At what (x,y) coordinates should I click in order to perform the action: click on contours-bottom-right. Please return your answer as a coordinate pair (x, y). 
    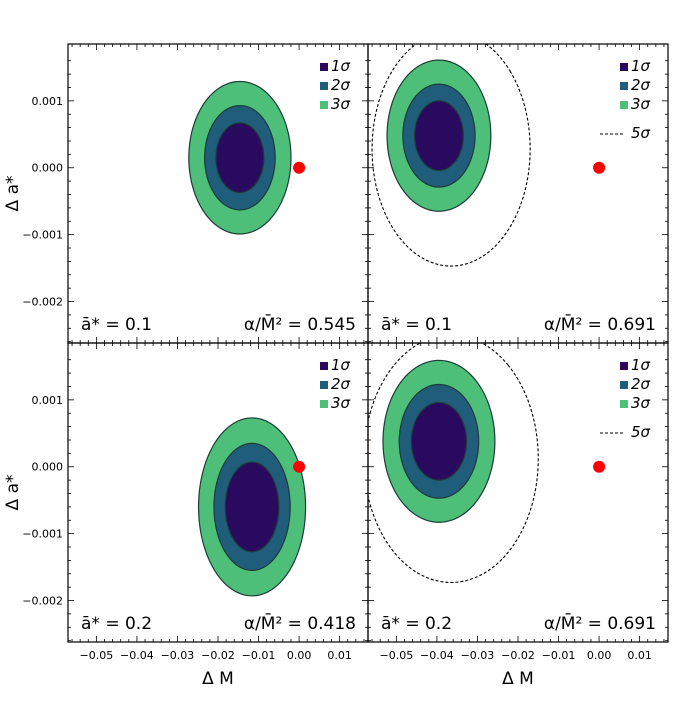
    Looking at the image, I should click on (453, 463).